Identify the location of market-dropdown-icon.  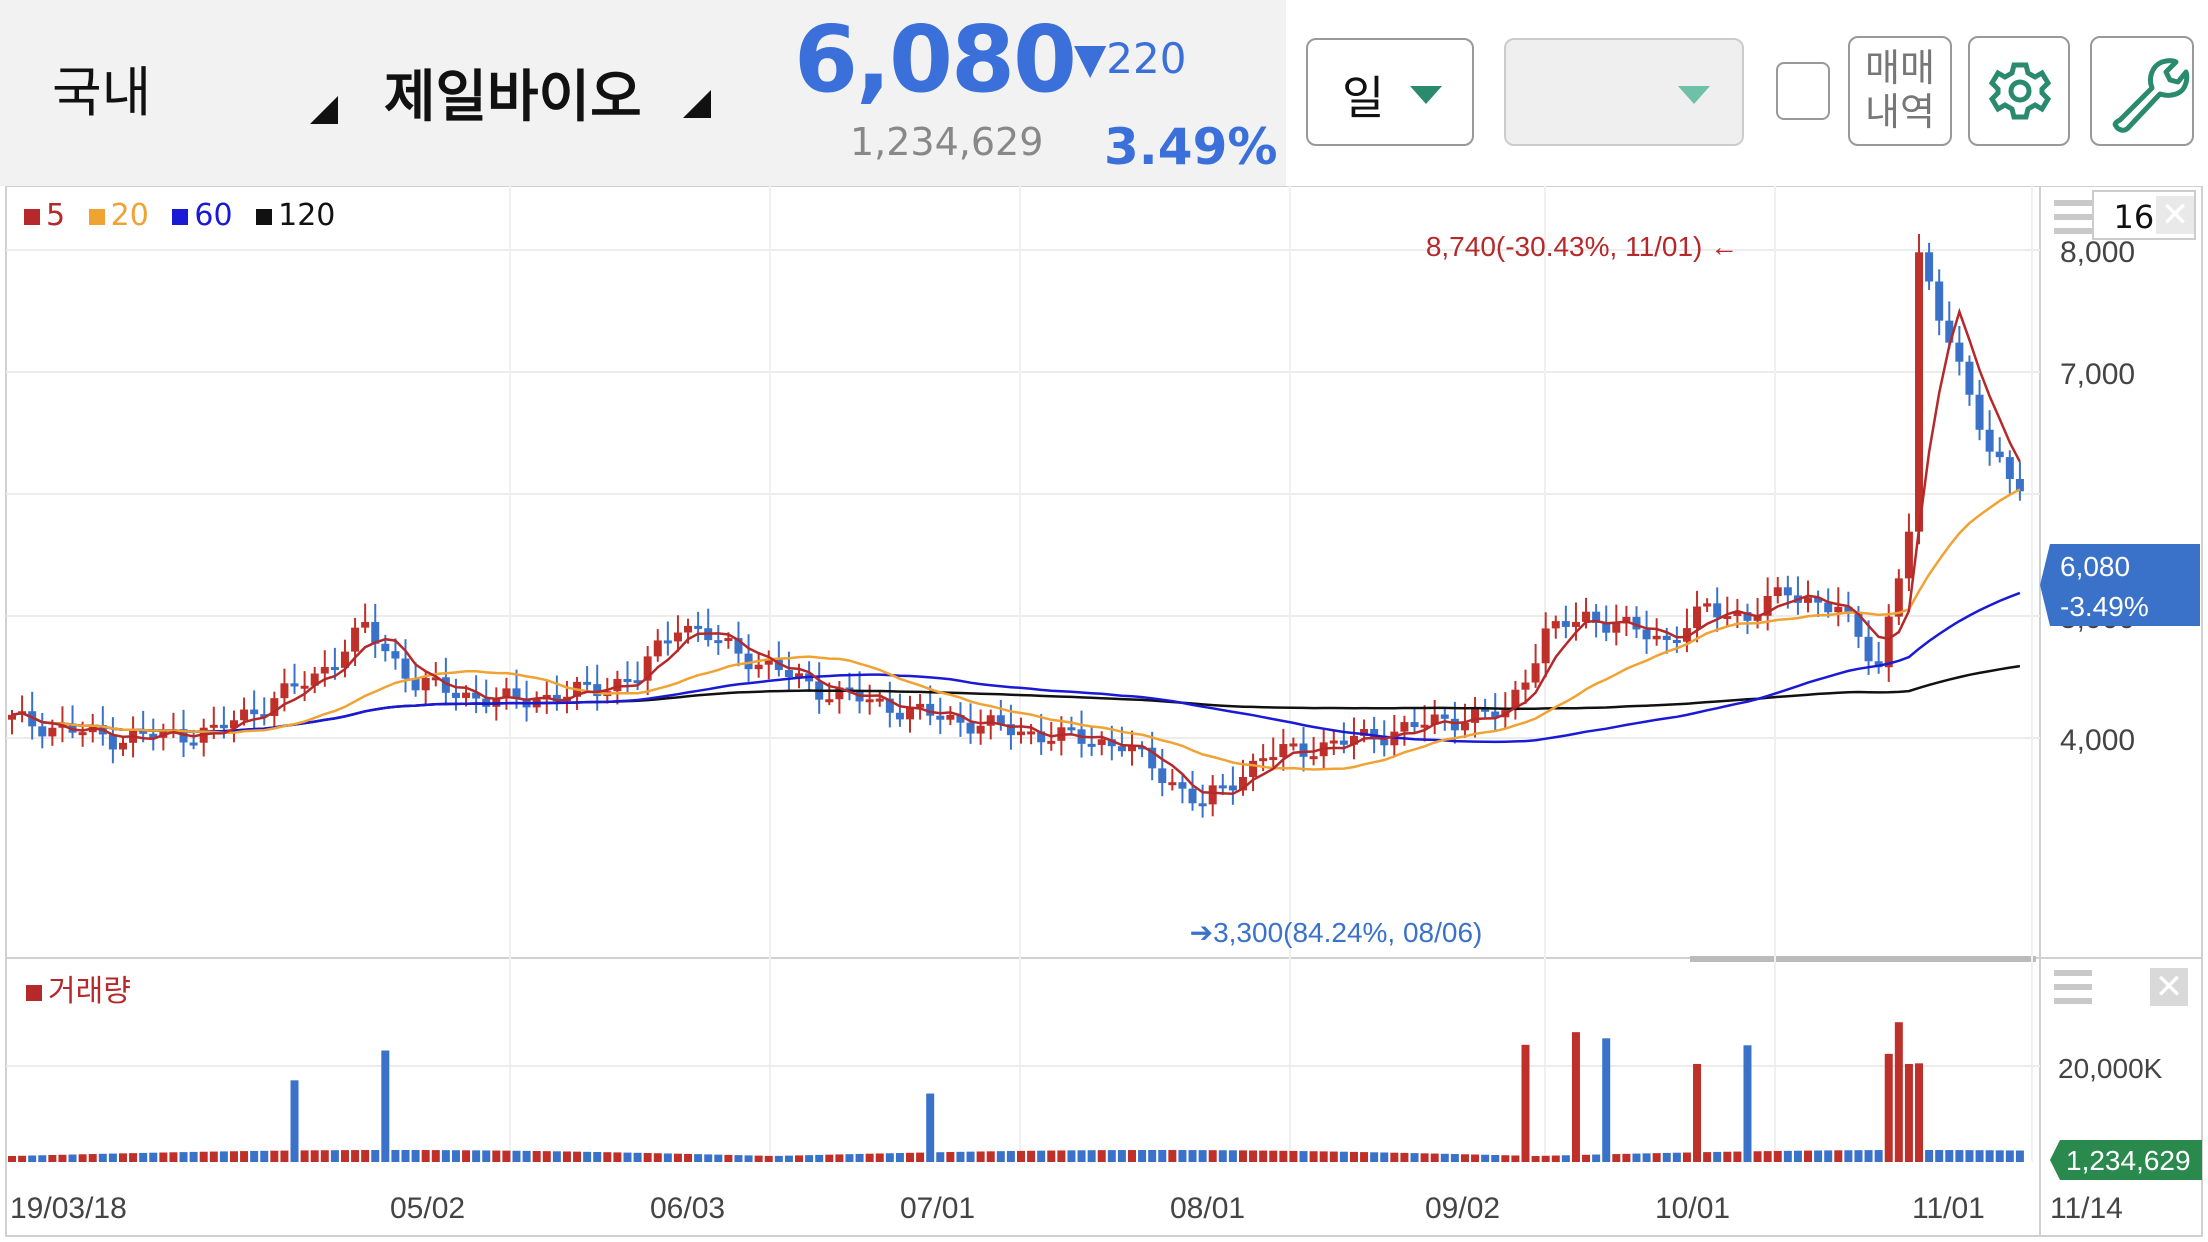
(324, 110).